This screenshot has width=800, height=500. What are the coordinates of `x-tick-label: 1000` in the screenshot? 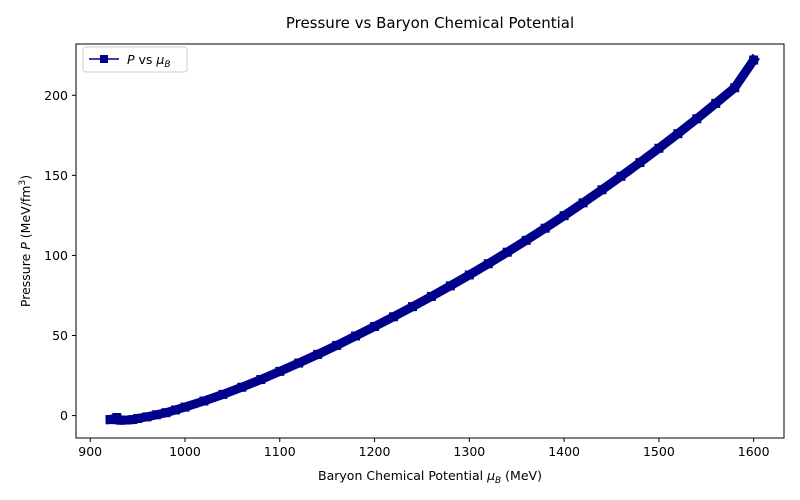 It's located at (185, 451).